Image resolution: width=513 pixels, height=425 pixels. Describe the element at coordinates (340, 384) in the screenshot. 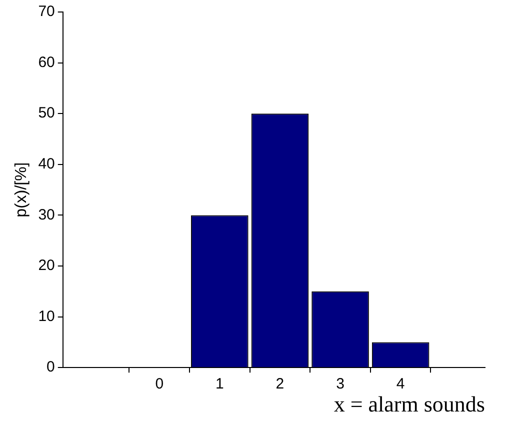

I see `x-tick-label: 3` at that location.